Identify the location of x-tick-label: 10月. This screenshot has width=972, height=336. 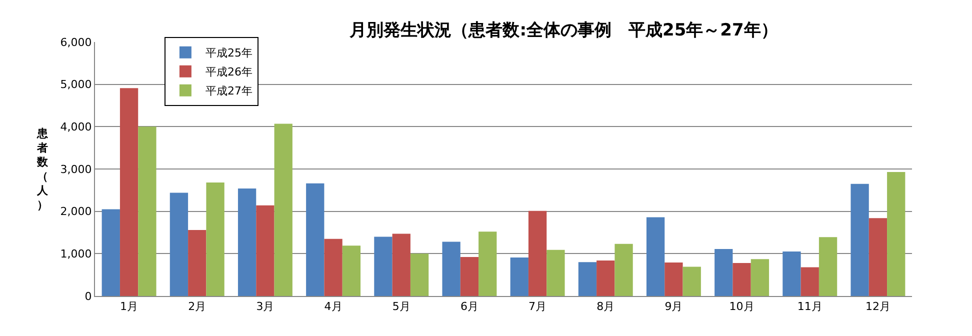
(741, 307).